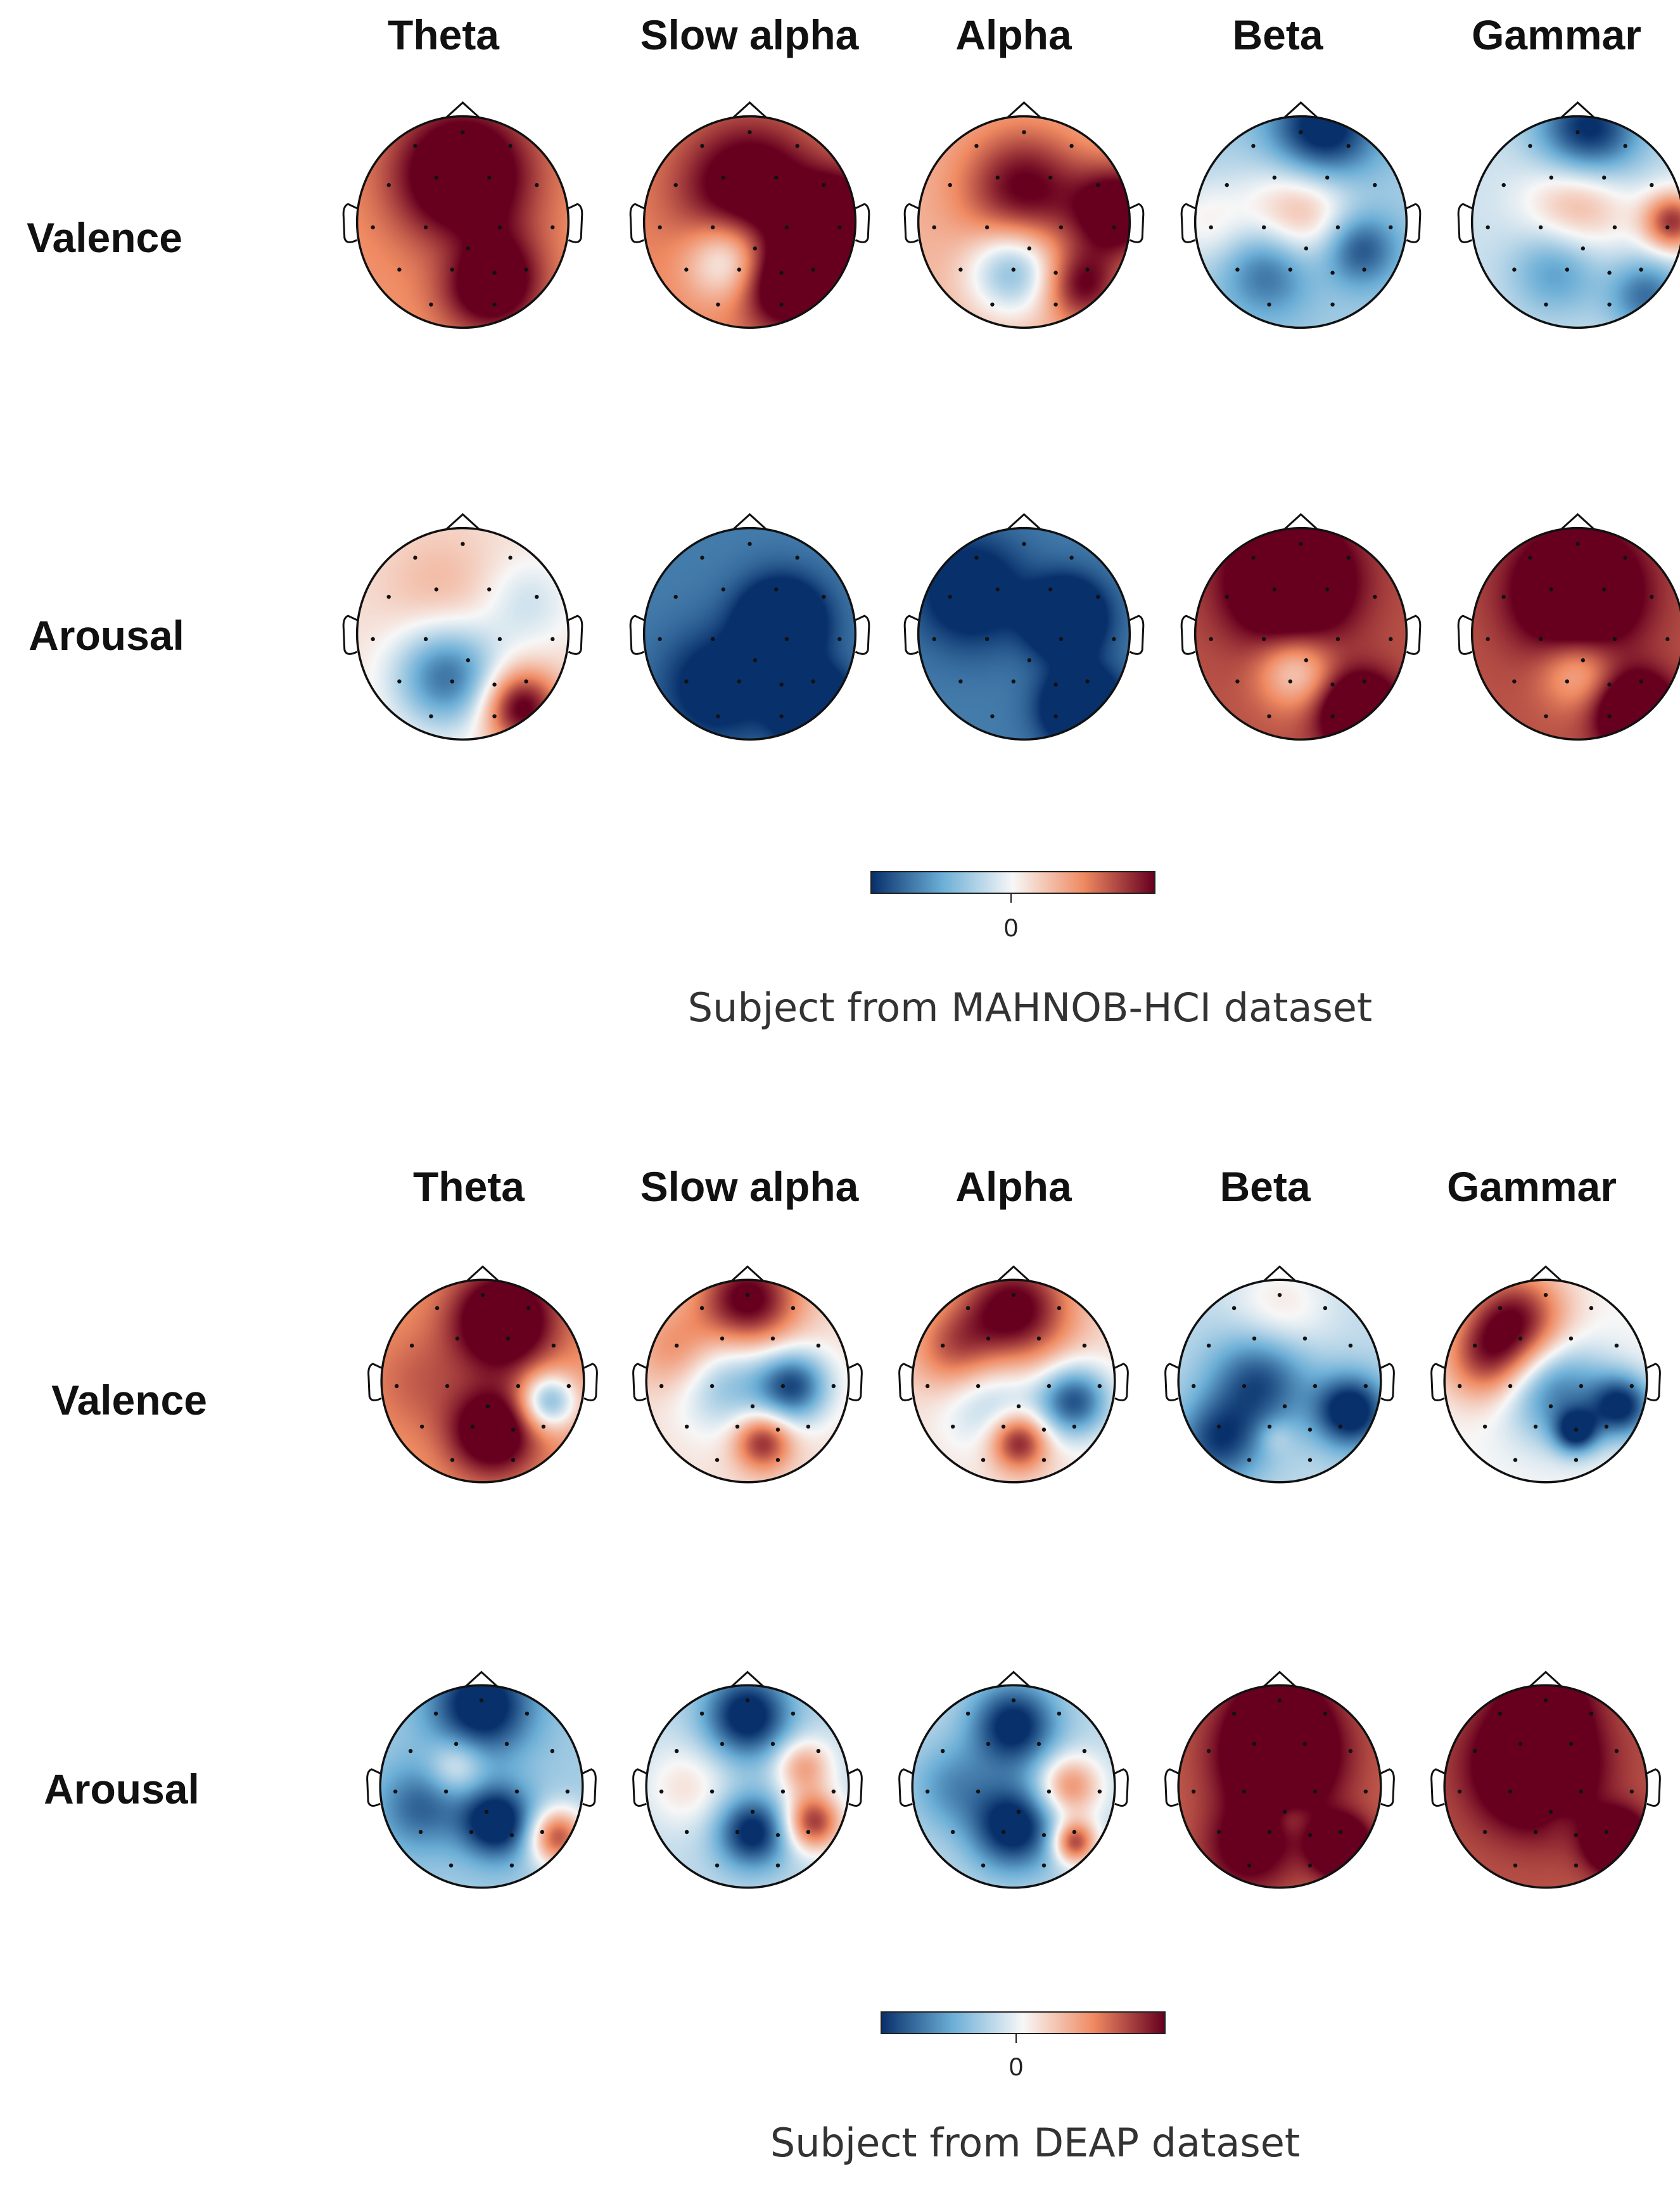 Image resolution: width=1680 pixels, height=2190 pixels. Describe the element at coordinates (1016, 2067) in the screenshot. I see `colorbar-tick-label: 0` at that location.